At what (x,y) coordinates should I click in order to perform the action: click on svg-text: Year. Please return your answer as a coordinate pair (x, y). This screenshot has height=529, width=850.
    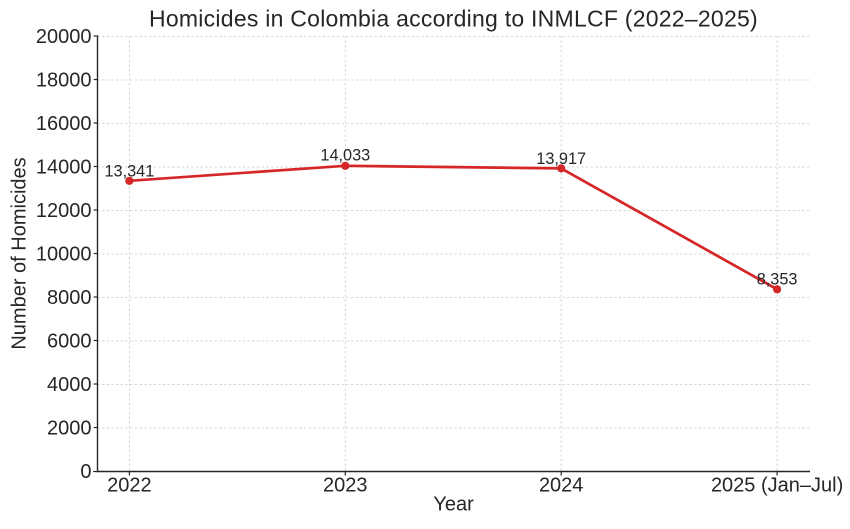
    Looking at the image, I should click on (453, 505).